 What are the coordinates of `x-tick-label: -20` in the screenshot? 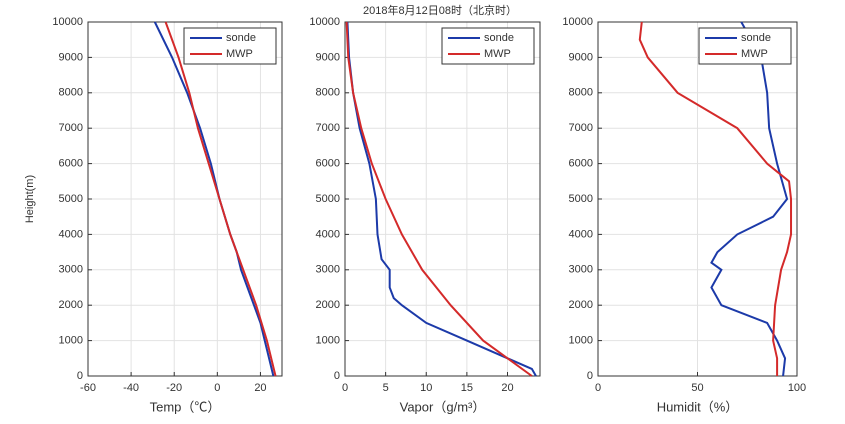 It's located at (174, 388).